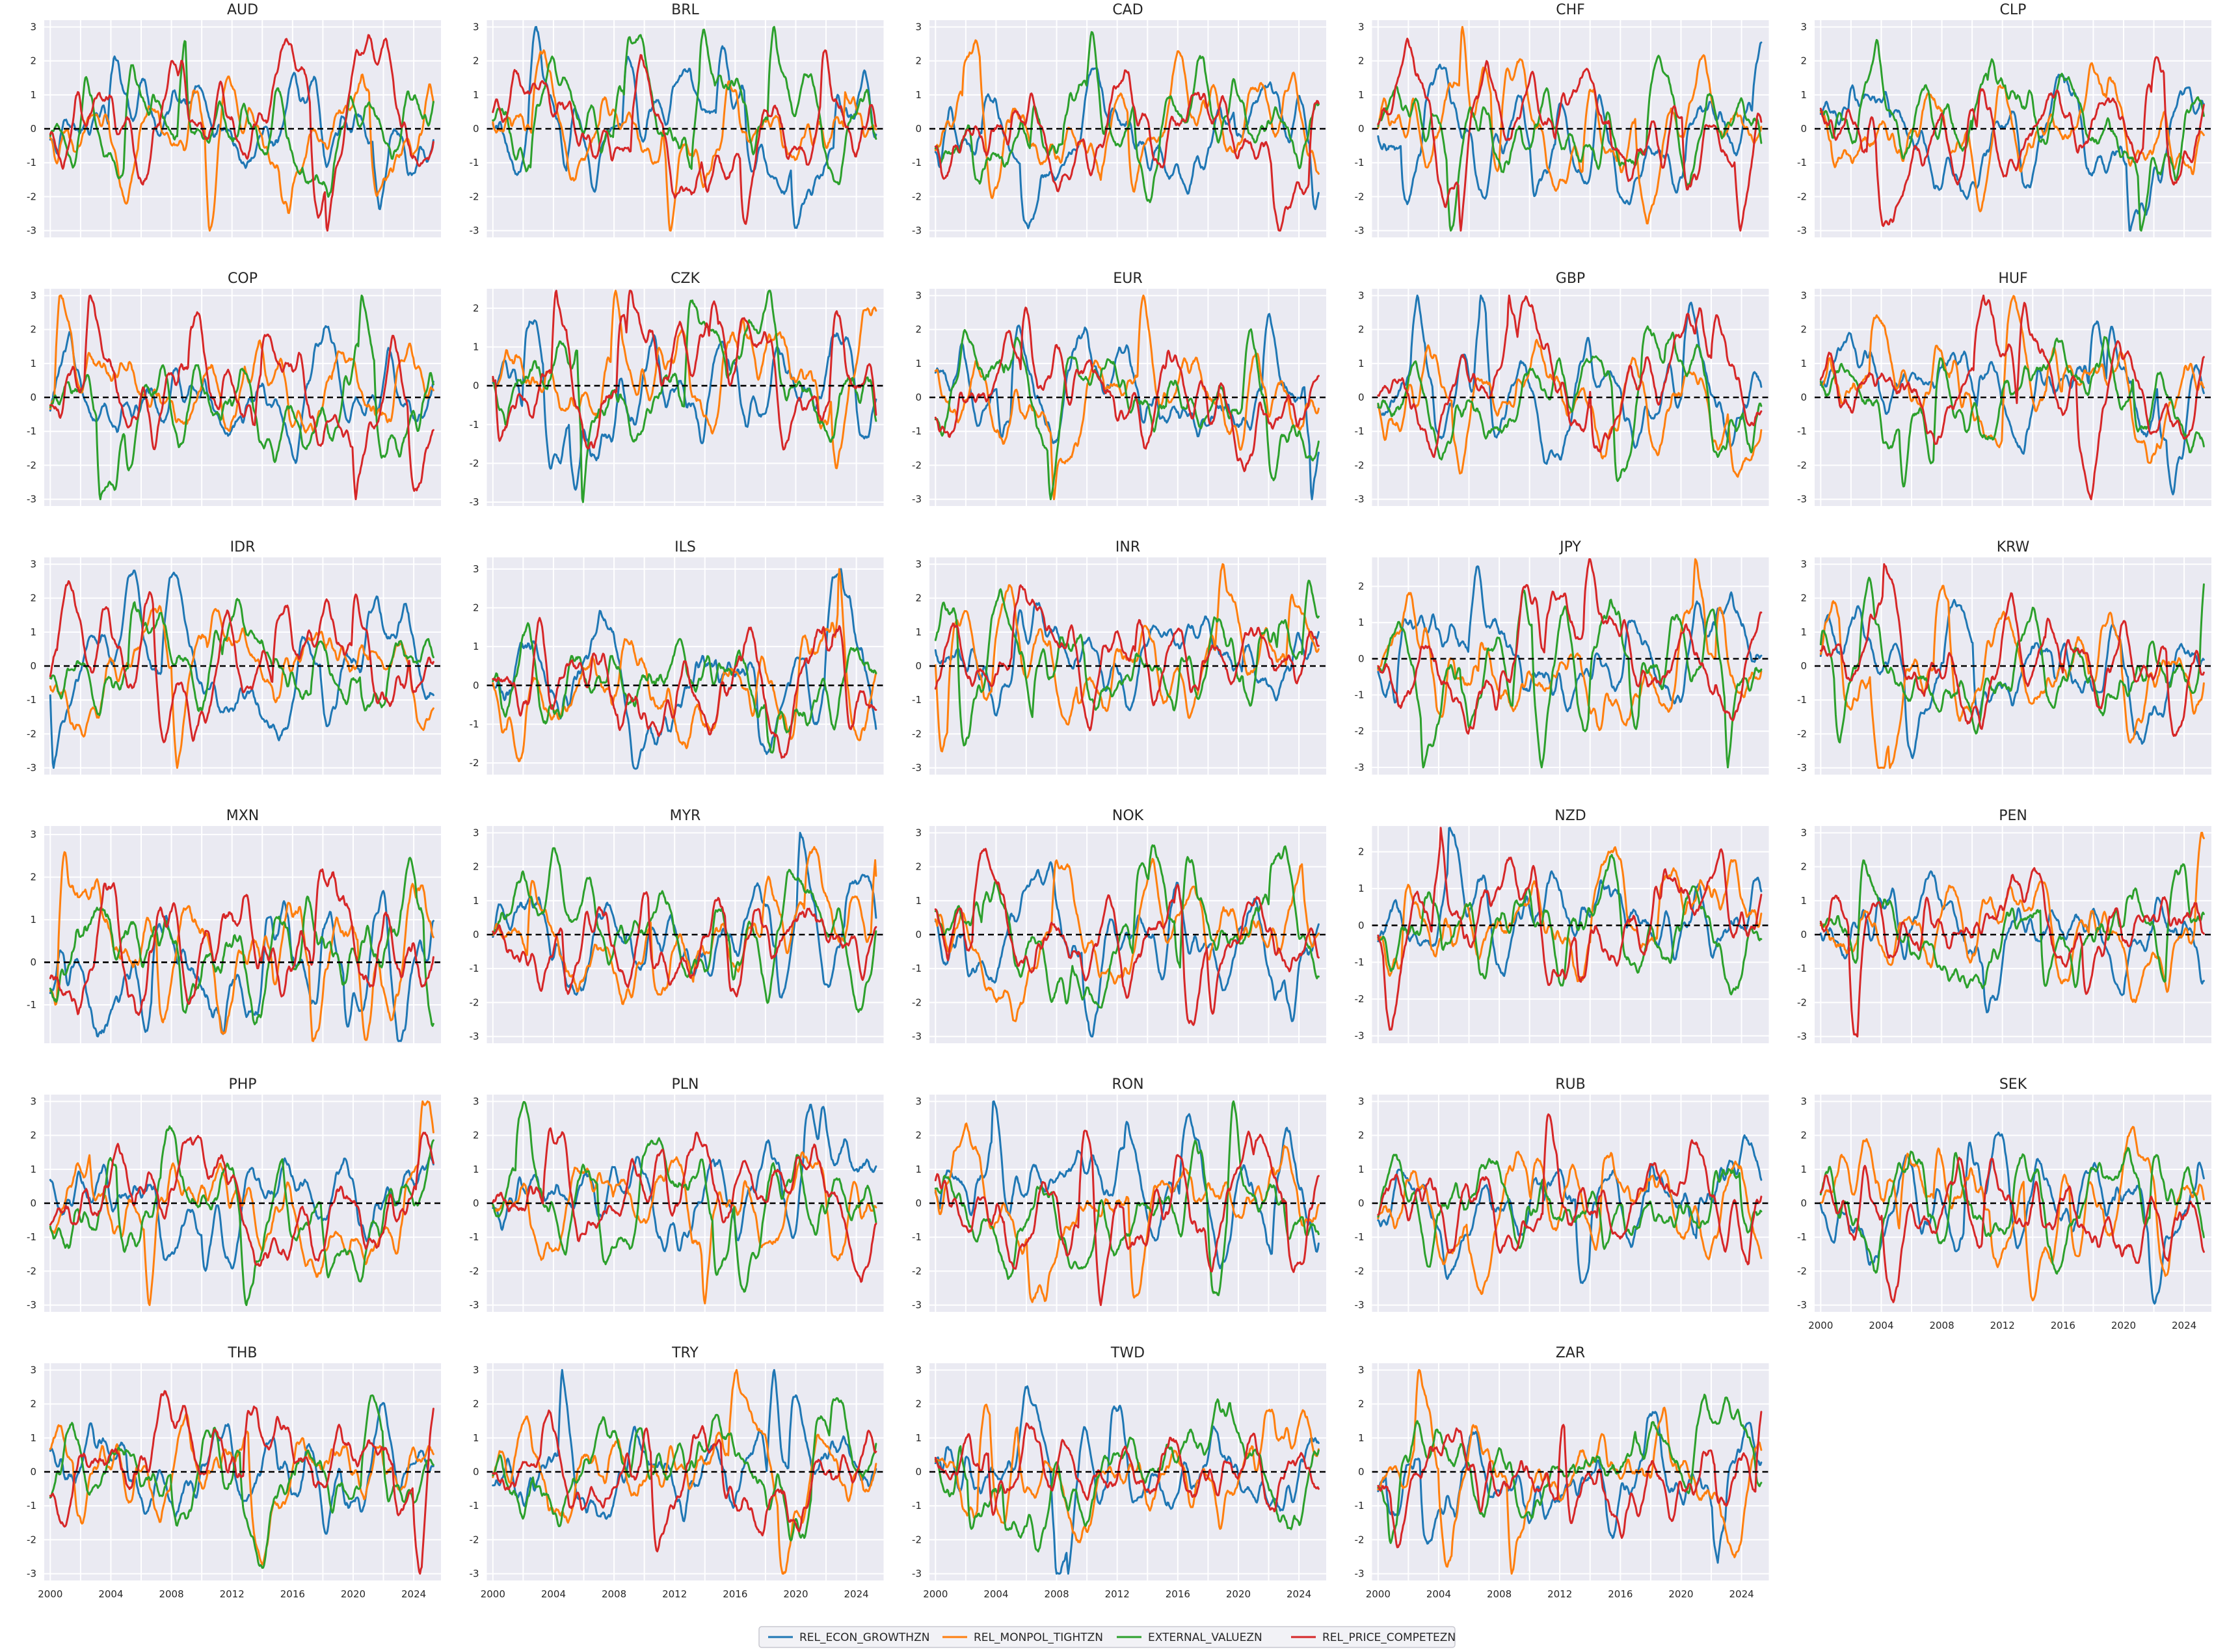 The width and height of the screenshot is (2214, 1652). What do you see at coordinates (1571, 279) in the screenshot?
I see `panel-title: GBP` at bounding box center [1571, 279].